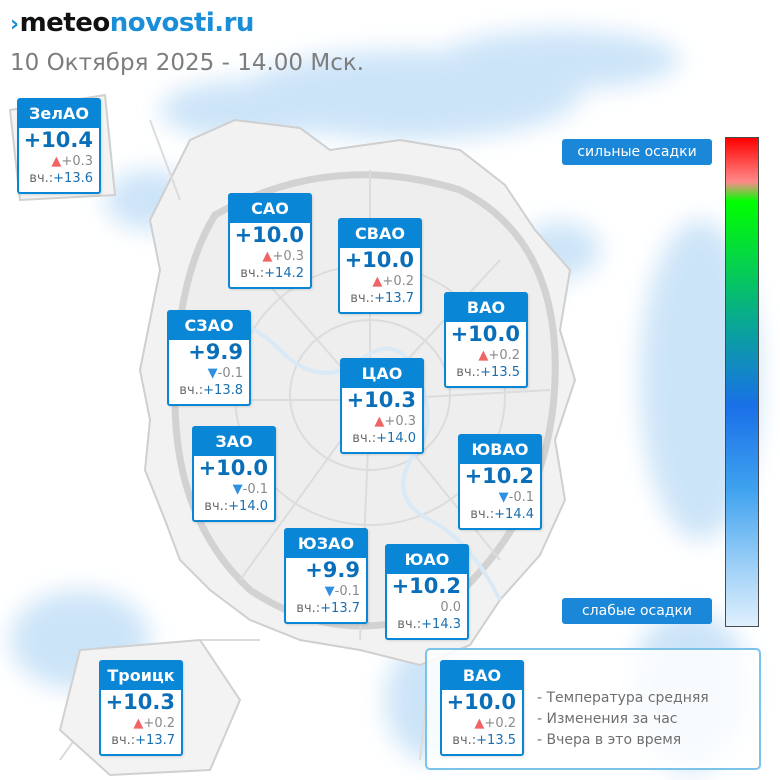  I want to click on temperature-value: +10.3, so click(381, 400).